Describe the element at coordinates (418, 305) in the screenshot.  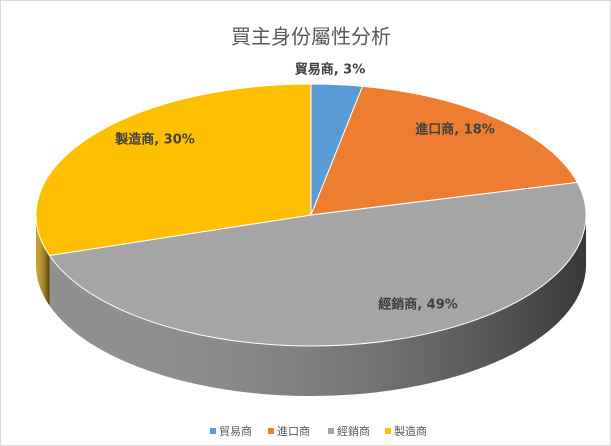
I see `data-label: 經銷商, 49%` at that location.